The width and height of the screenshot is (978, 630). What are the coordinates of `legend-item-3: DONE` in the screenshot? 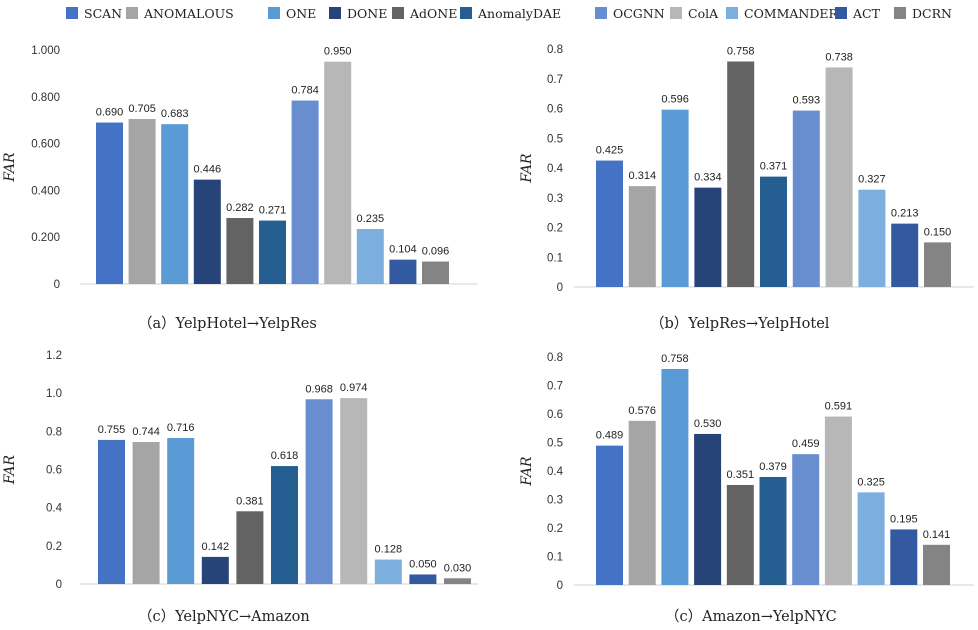 It's located at (358, 13).